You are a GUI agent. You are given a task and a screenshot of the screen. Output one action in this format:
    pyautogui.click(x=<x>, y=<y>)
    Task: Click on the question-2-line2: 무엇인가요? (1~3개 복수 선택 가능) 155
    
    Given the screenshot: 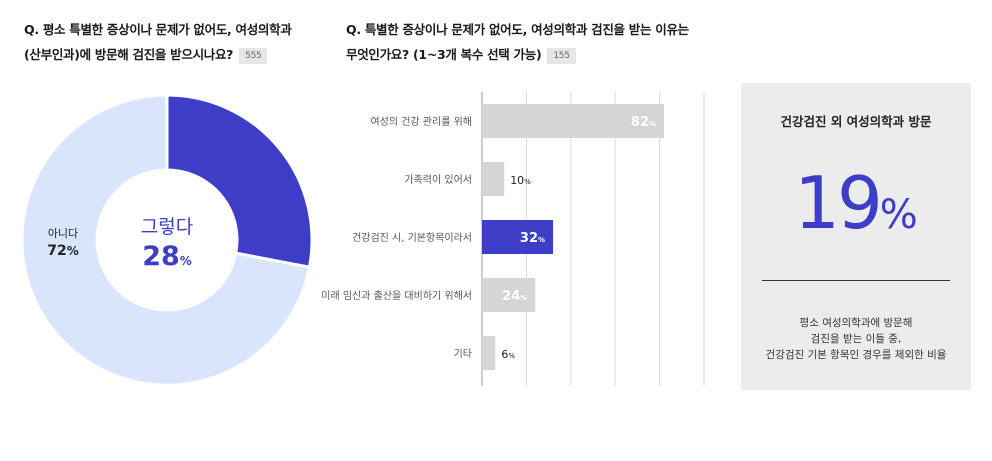 What is the action you would take?
    pyautogui.click(x=536, y=54)
    